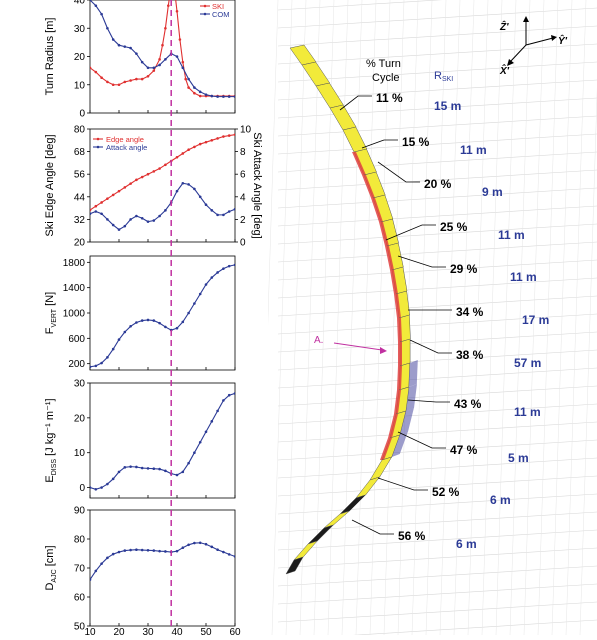  Describe the element at coordinates (386, 78) in the screenshot. I see `turn-cycle-header-line2: Cycle` at that location.